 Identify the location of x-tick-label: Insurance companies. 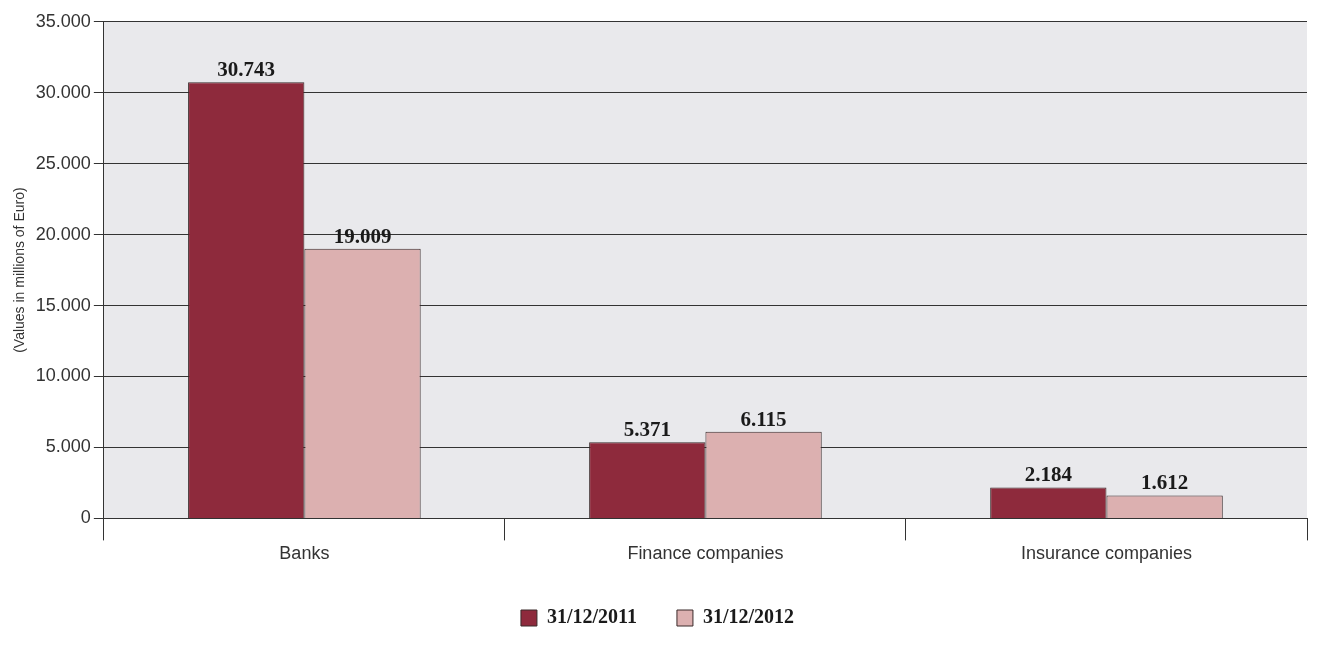
(1106, 553).